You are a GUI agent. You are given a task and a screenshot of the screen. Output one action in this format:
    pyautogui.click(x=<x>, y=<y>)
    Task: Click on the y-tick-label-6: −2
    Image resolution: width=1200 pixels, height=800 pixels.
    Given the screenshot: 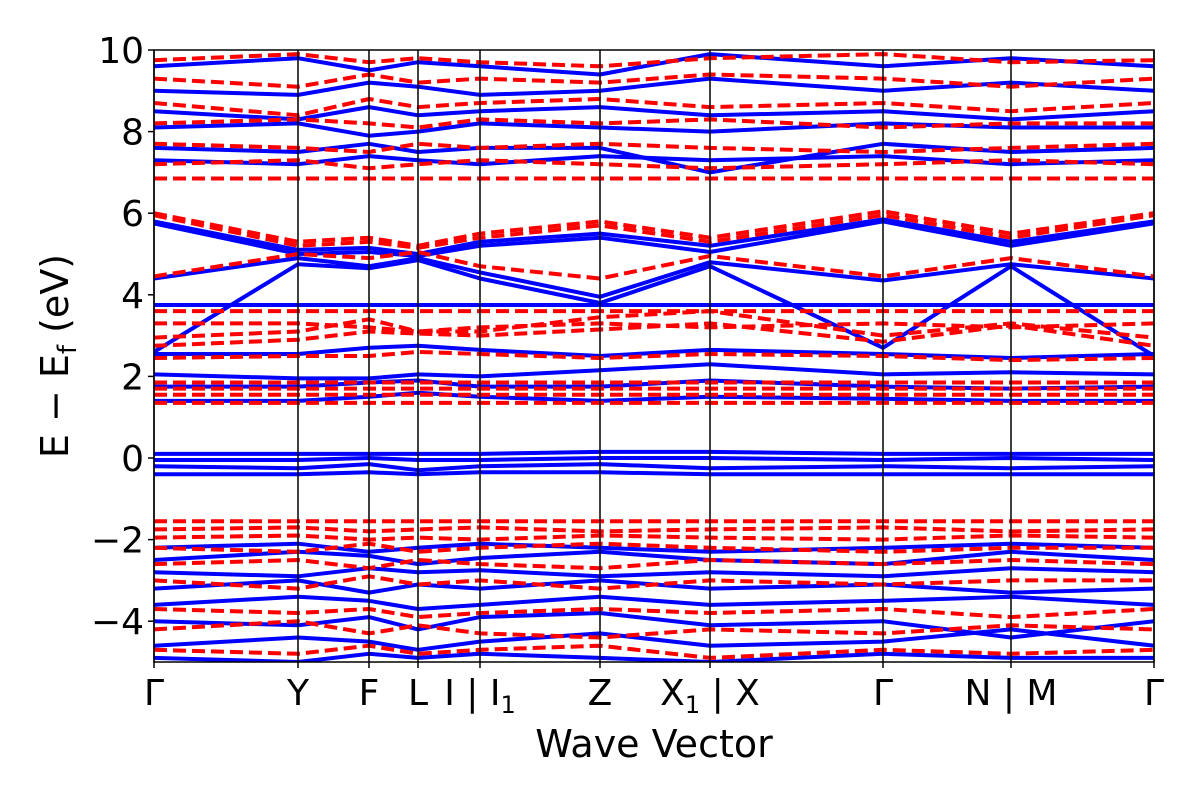 What is the action you would take?
    pyautogui.click(x=117, y=541)
    